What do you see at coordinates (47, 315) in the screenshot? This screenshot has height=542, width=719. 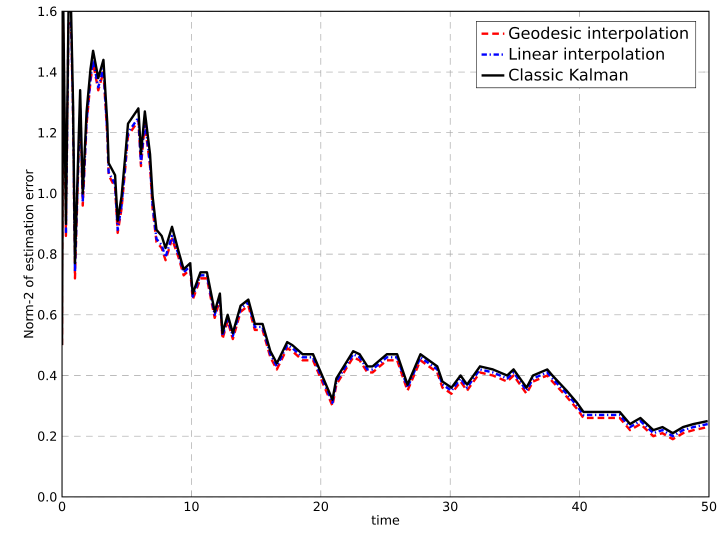 I see `y-tick-label: 0.6` at bounding box center [47, 315].